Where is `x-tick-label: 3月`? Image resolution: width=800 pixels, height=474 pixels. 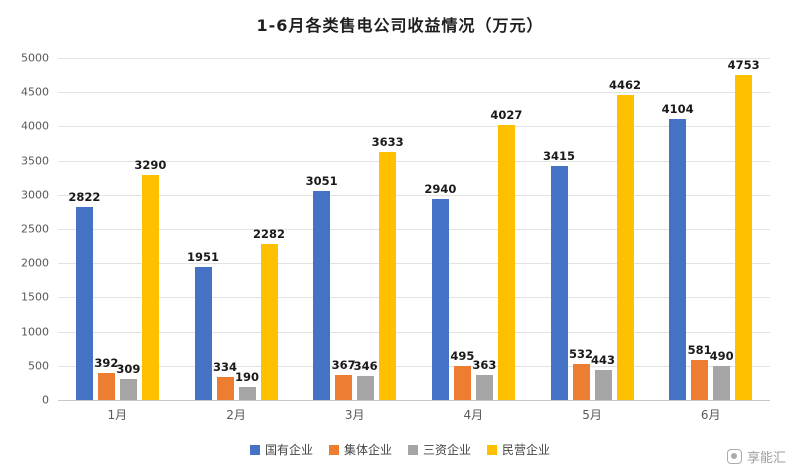 x-tick-label: 3月 is located at coordinates (354, 415).